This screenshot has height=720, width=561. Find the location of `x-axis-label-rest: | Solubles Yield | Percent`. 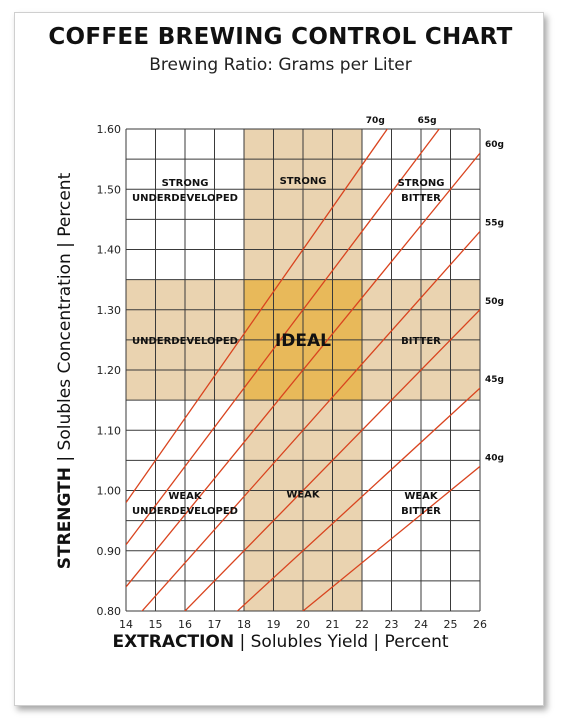

x-axis-label-rest: | Solubles Yield | Percent is located at coordinates (341, 642).